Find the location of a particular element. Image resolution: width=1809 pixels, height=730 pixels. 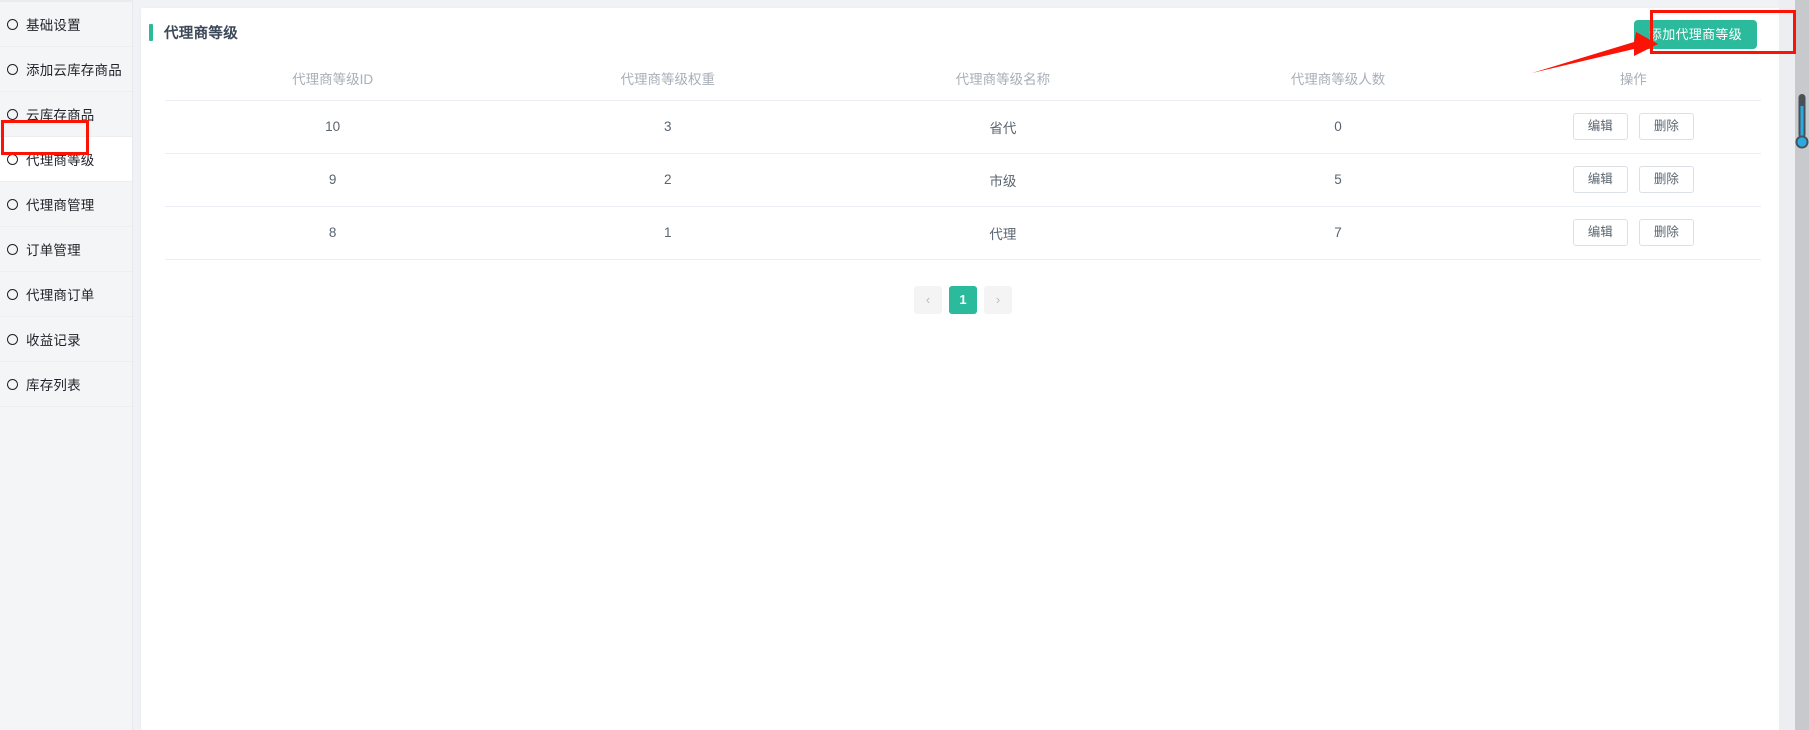

table-header-row: 代理商等级ID 代理商等级权重 代理商等级名称 代理商等级人数 操作 is located at coordinates (963, 78).